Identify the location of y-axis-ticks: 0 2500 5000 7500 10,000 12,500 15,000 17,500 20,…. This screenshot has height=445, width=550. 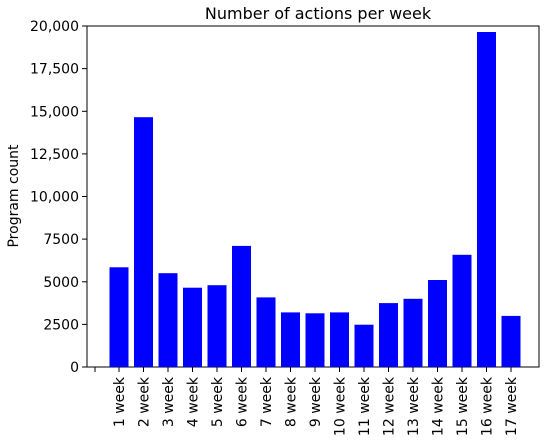
(58, 197).